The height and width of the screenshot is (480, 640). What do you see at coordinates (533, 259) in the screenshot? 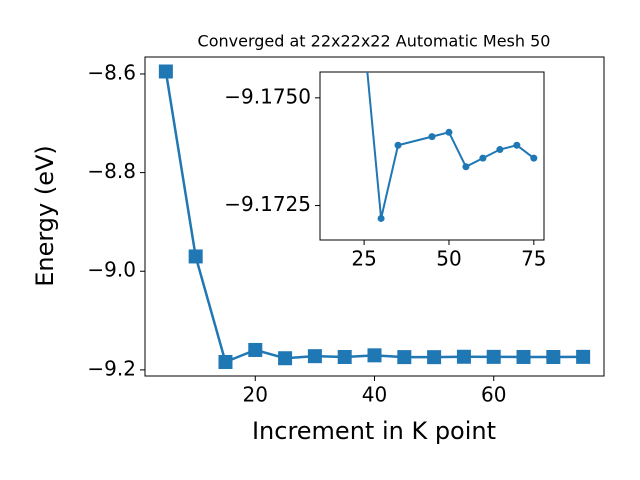
I see `x-tick-label: 75` at bounding box center [533, 259].